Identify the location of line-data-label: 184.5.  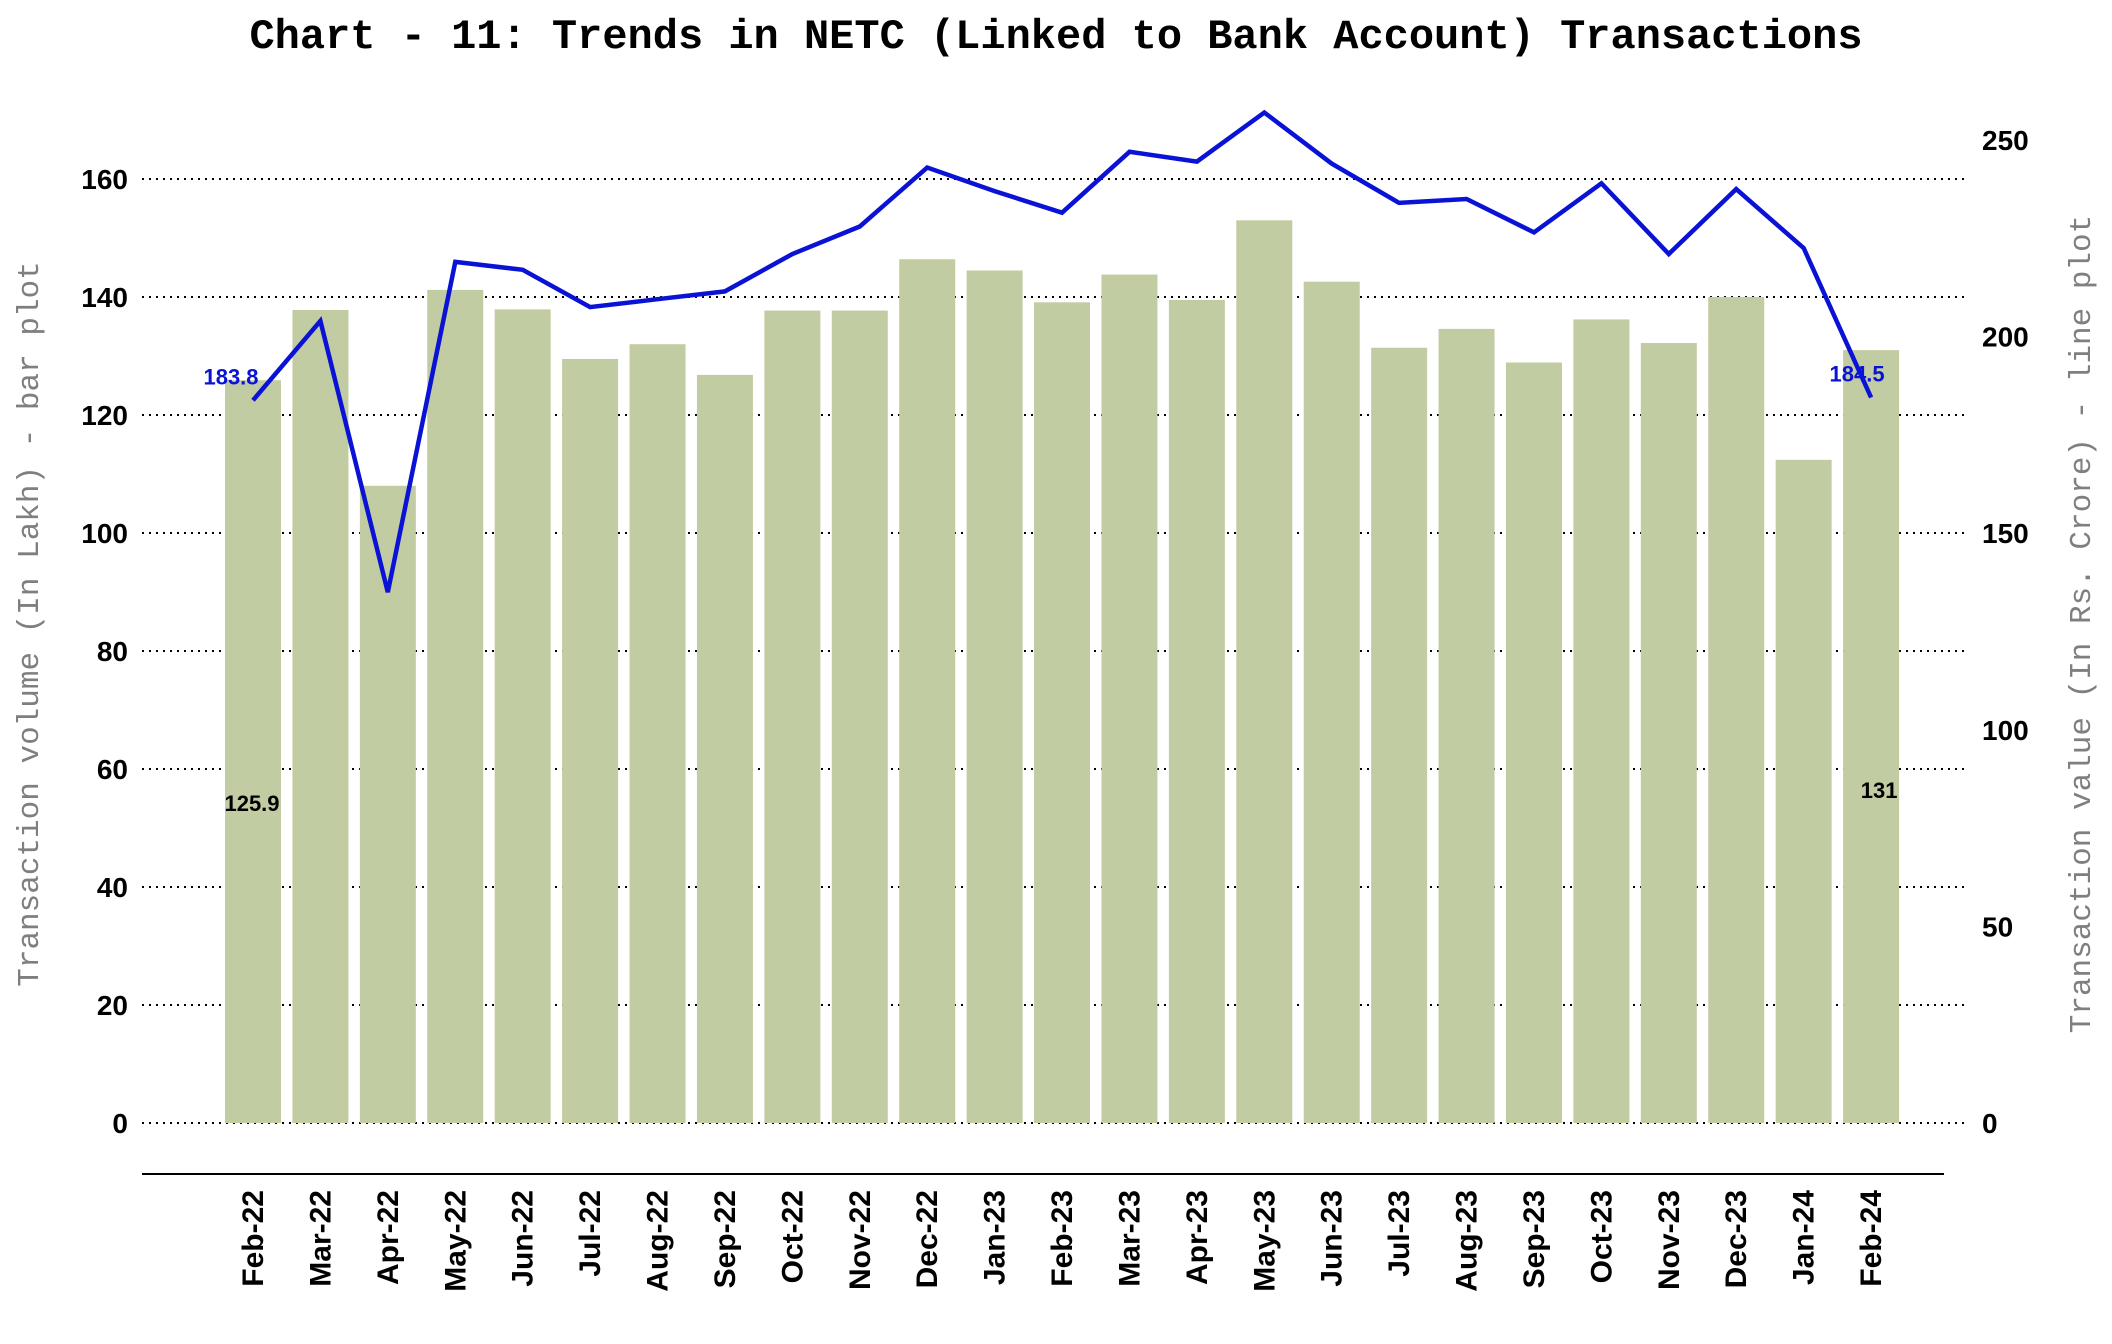
(1857, 374).